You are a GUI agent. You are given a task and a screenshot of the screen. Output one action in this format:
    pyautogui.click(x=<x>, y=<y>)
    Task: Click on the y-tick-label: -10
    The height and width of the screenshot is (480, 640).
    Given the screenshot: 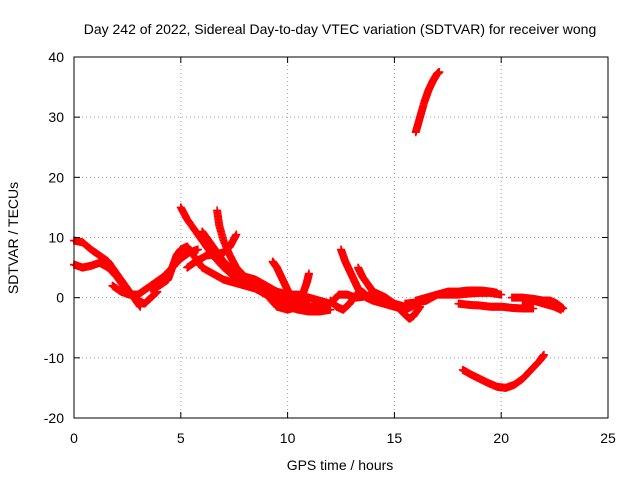 What is the action you would take?
    pyautogui.click(x=54, y=358)
    